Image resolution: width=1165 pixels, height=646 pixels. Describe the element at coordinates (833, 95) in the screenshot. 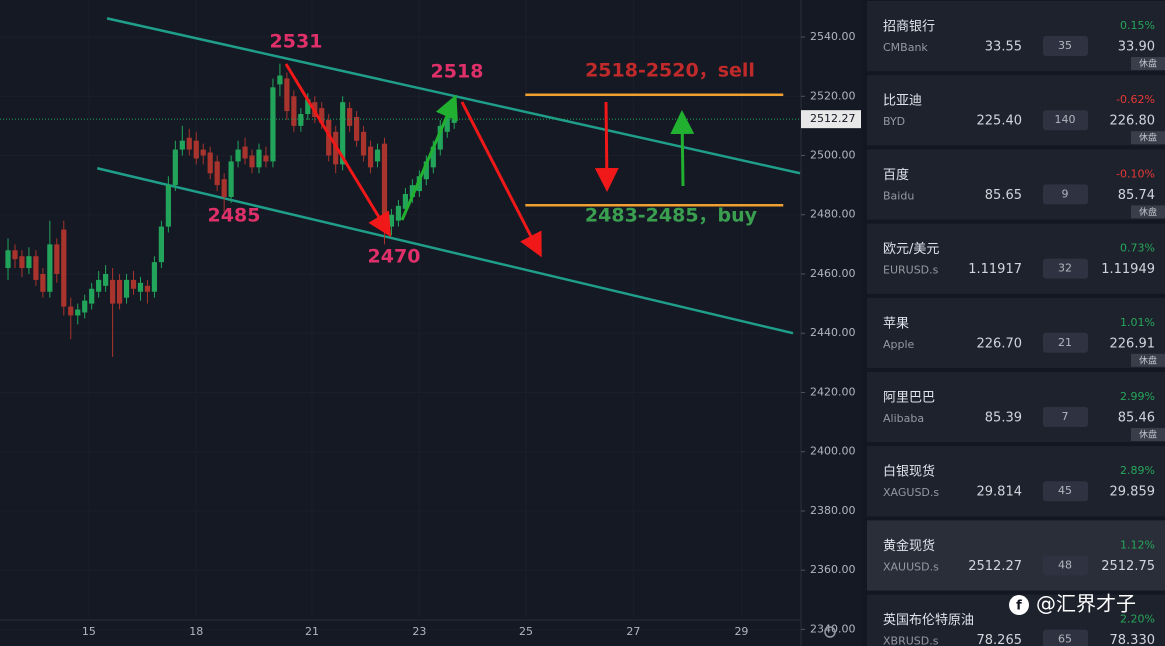

I see `y-tick-label: 2520.00` at that location.